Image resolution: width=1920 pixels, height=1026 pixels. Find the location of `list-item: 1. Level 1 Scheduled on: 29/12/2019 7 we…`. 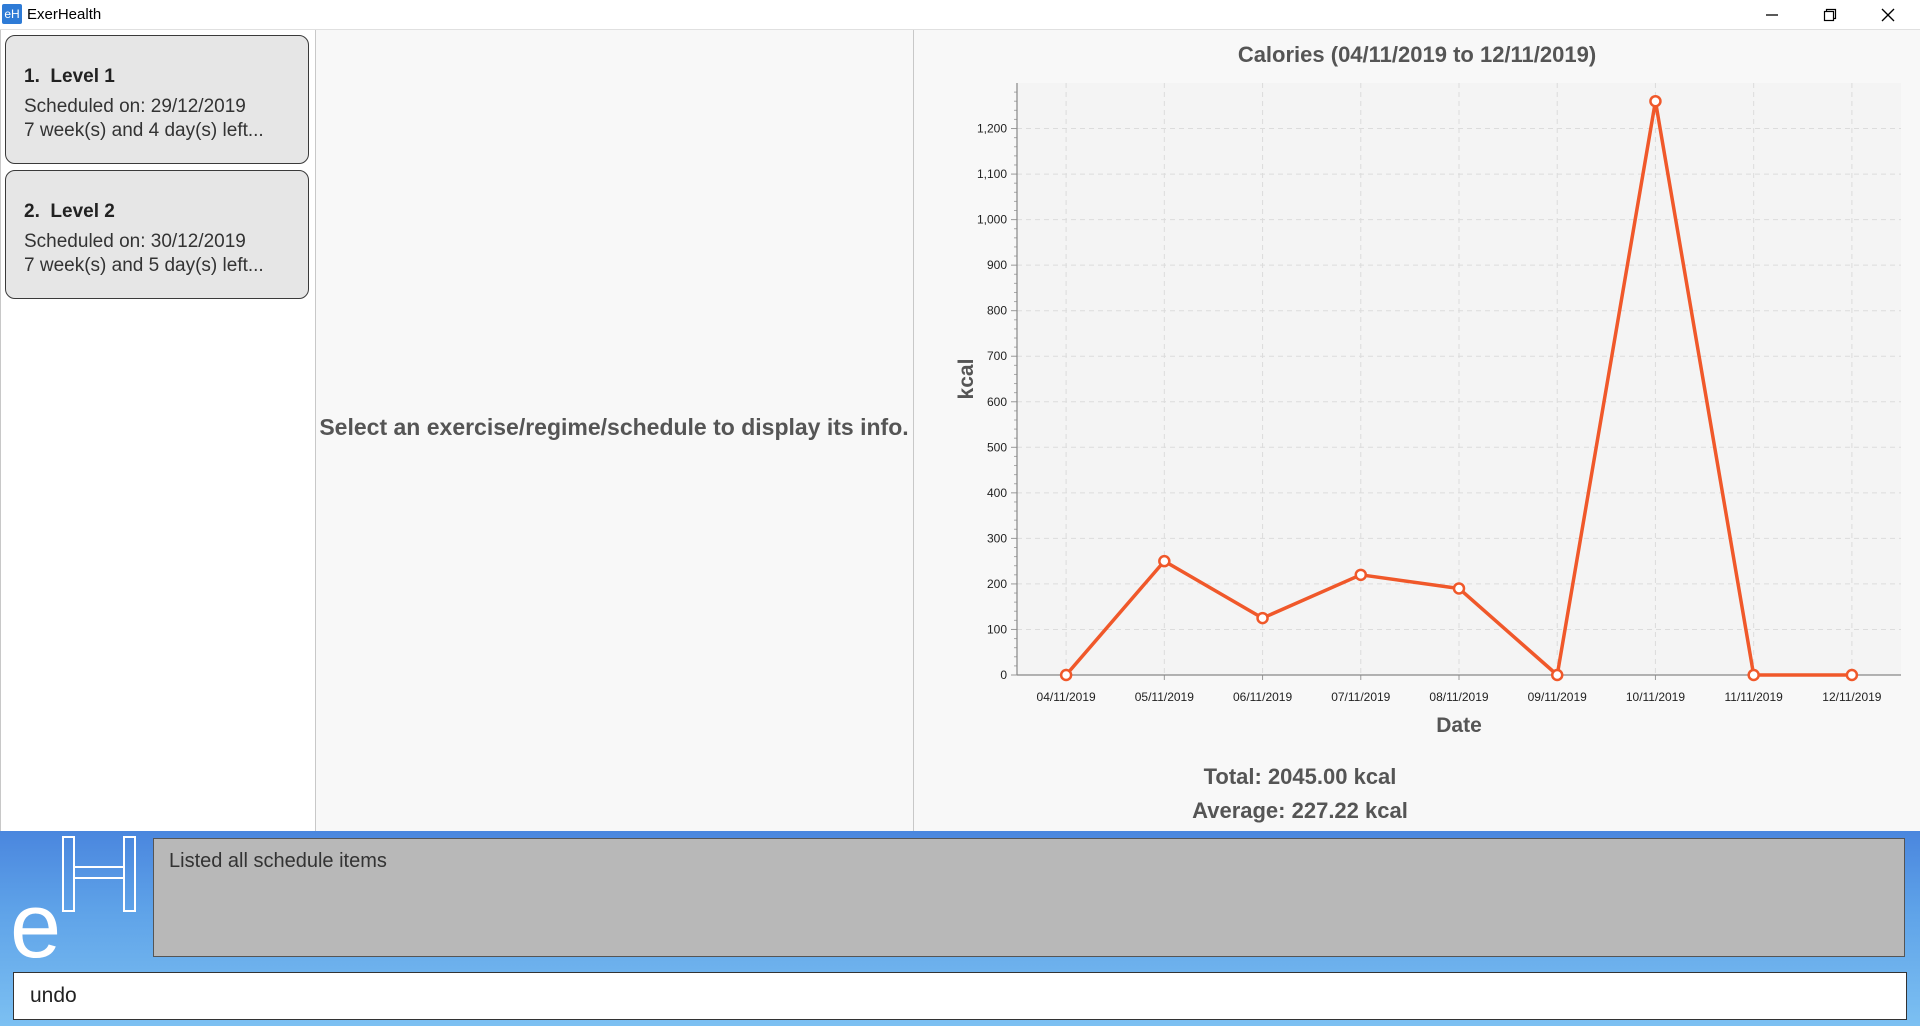

list-item: 1. Level 1 Scheduled on: 29/12/2019 7 we… is located at coordinates (157, 99).